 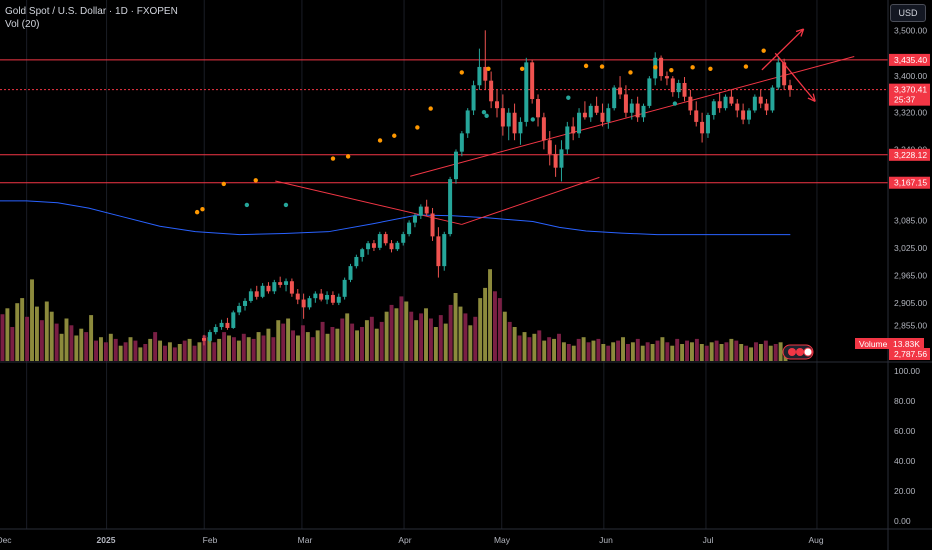 What do you see at coordinates (530, 200) in the screenshot?
I see `trendline` at bounding box center [530, 200].